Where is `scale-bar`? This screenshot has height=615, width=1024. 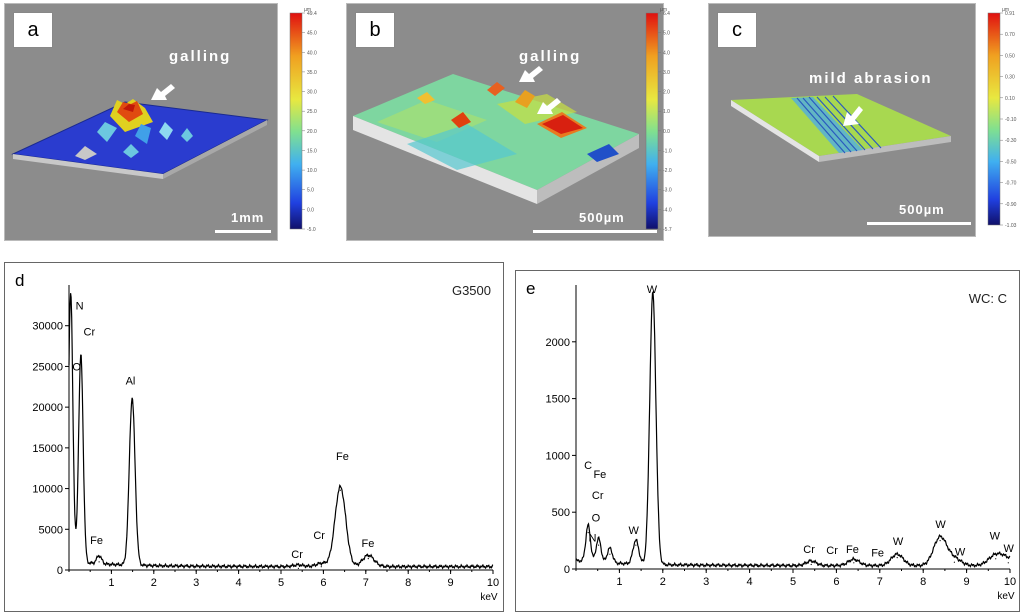
scale-bar is located at coordinates (919, 223).